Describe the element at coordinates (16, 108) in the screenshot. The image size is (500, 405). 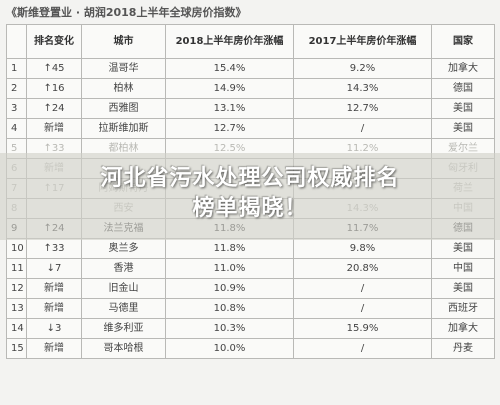
I see `rank-cell: 3` at that location.